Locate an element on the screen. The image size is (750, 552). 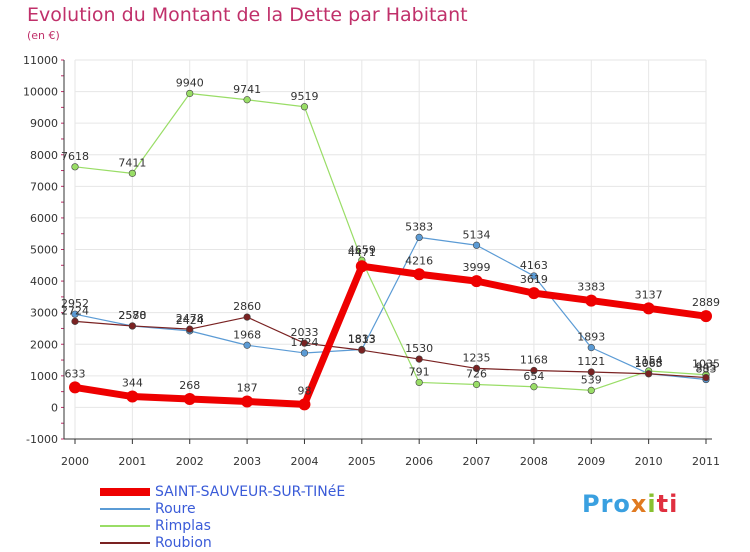
data-label: 1724 is located at coordinates (304, 342).